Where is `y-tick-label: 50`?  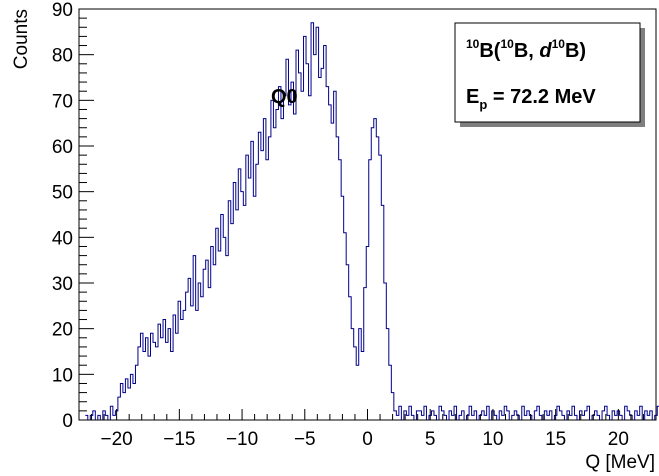
y-tick-label: 50 is located at coordinates (62, 193).